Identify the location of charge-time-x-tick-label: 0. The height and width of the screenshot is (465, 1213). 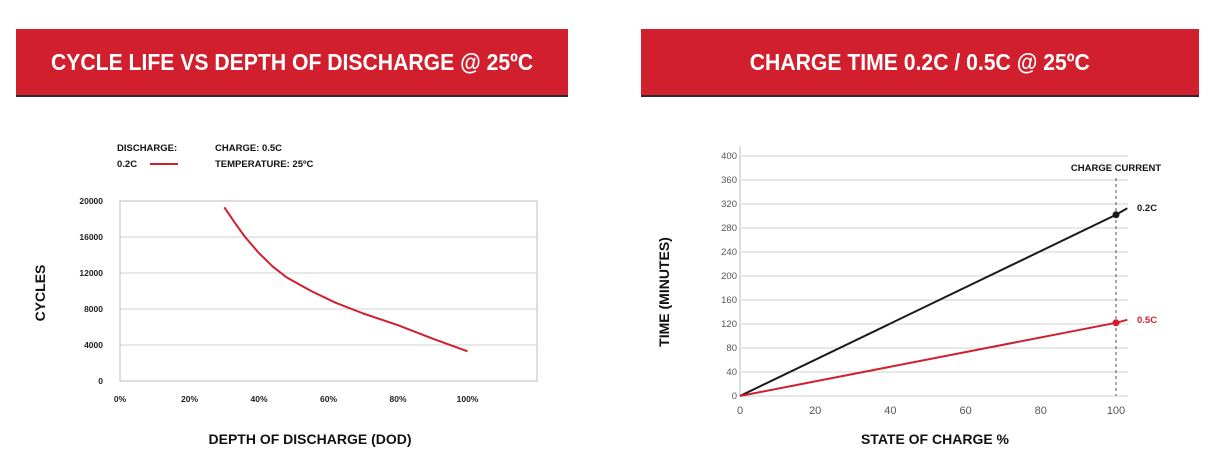
(740, 411).